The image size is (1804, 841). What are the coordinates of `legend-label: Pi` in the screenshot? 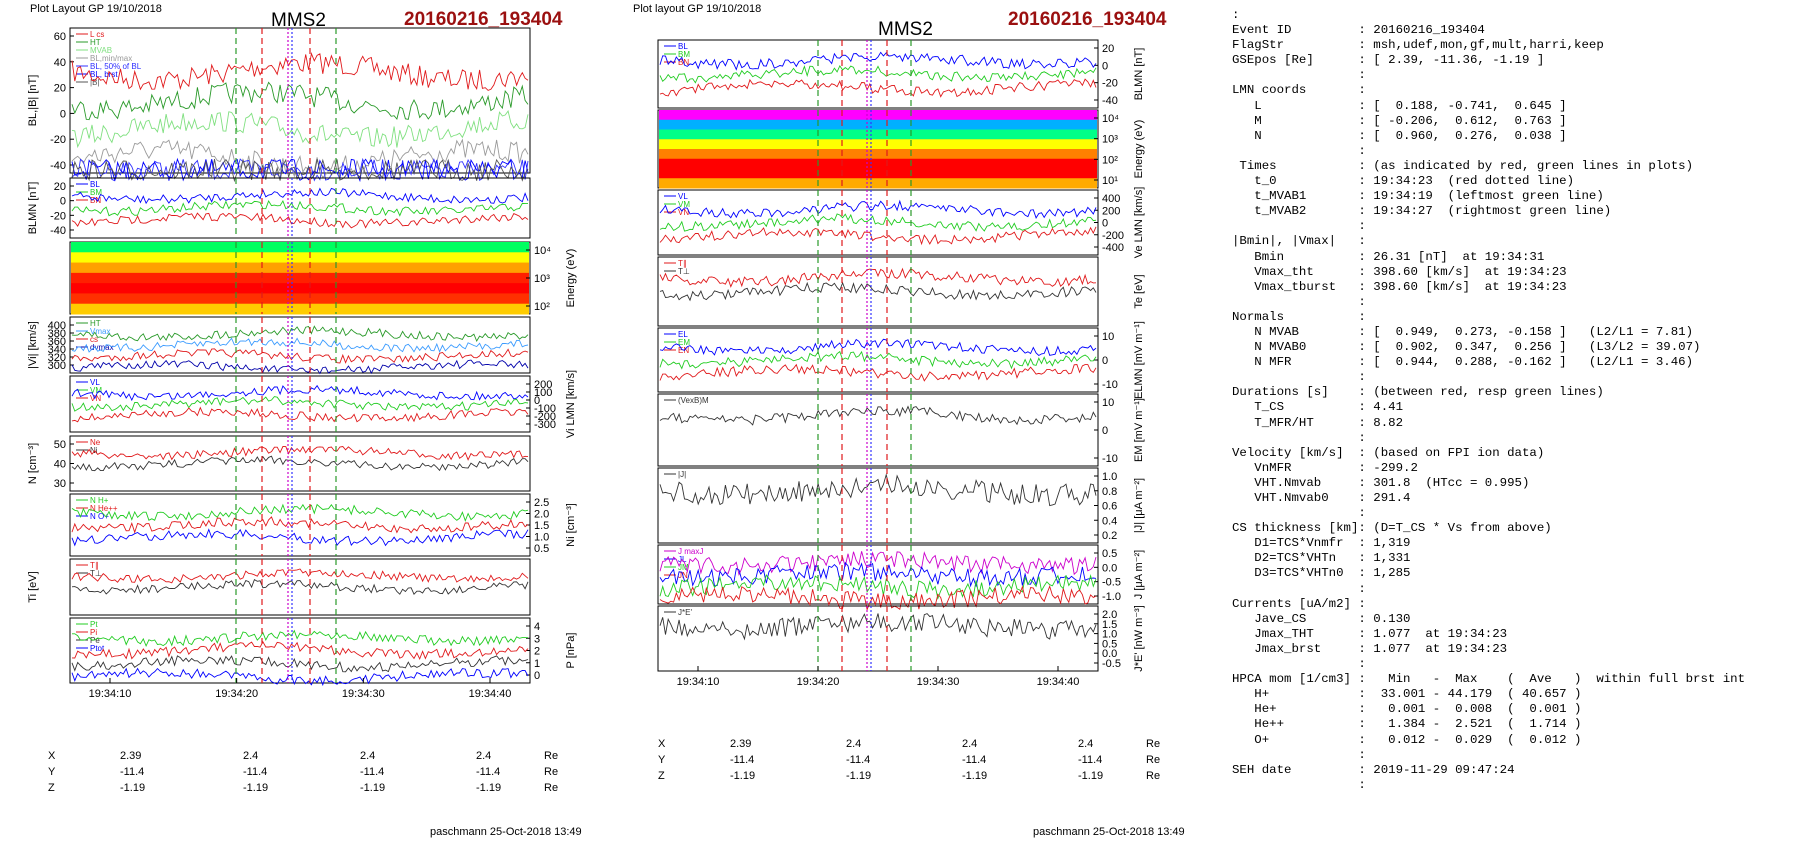 It's located at (93, 632).